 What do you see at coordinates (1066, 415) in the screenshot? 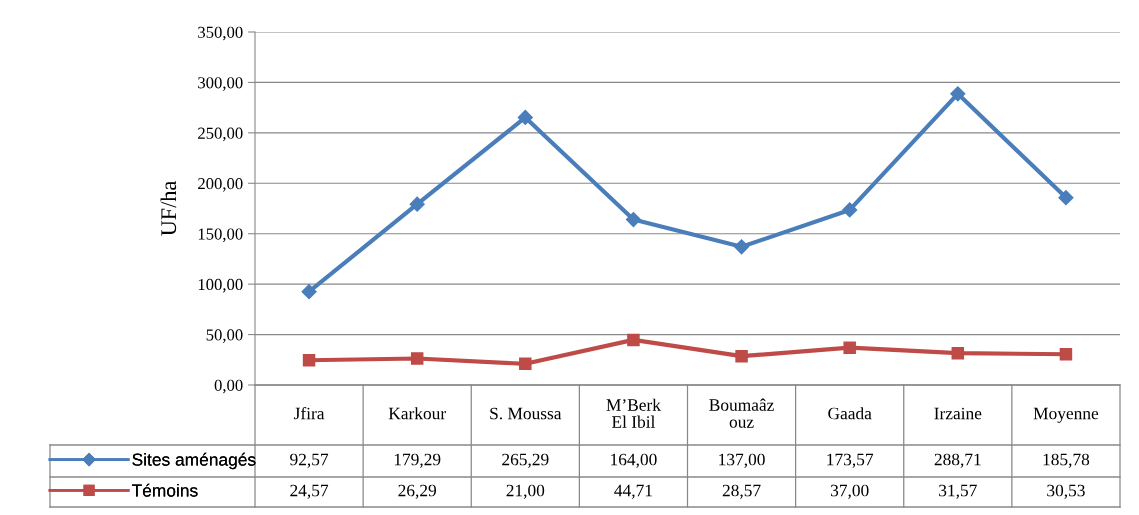
I see `x-tick-label: Moyenne` at bounding box center [1066, 415].